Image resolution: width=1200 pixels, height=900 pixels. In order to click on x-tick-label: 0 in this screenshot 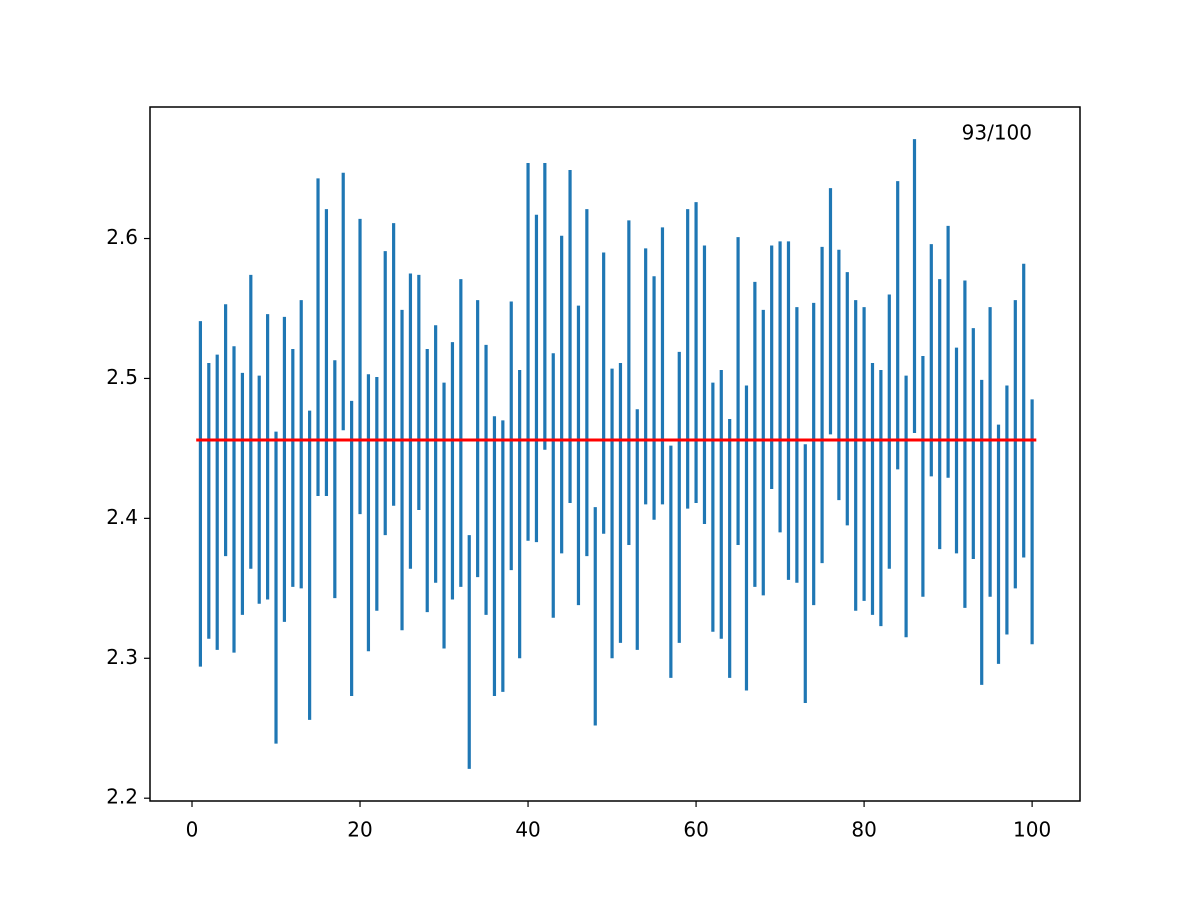, I will do `click(192, 830)`.